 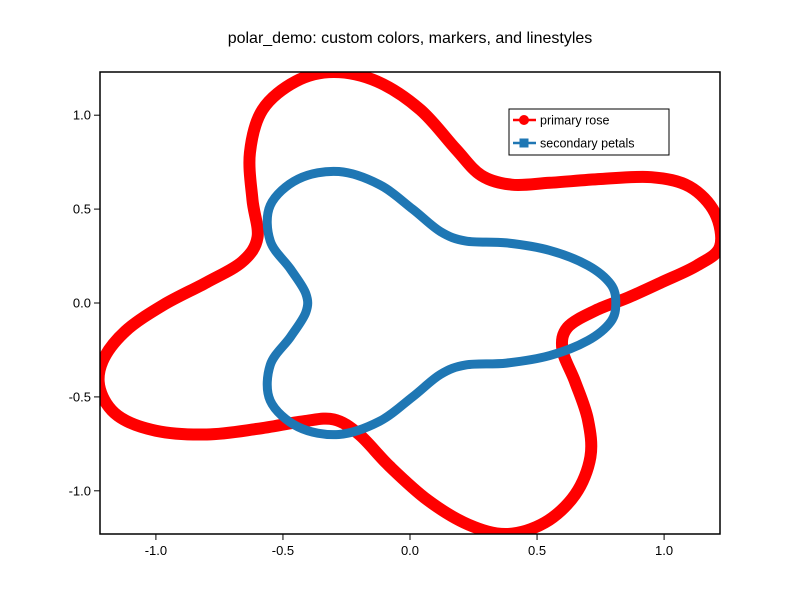 What do you see at coordinates (82, 115) in the screenshot?
I see `y-tick-label: 1.0` at bounding box center [82, 115].